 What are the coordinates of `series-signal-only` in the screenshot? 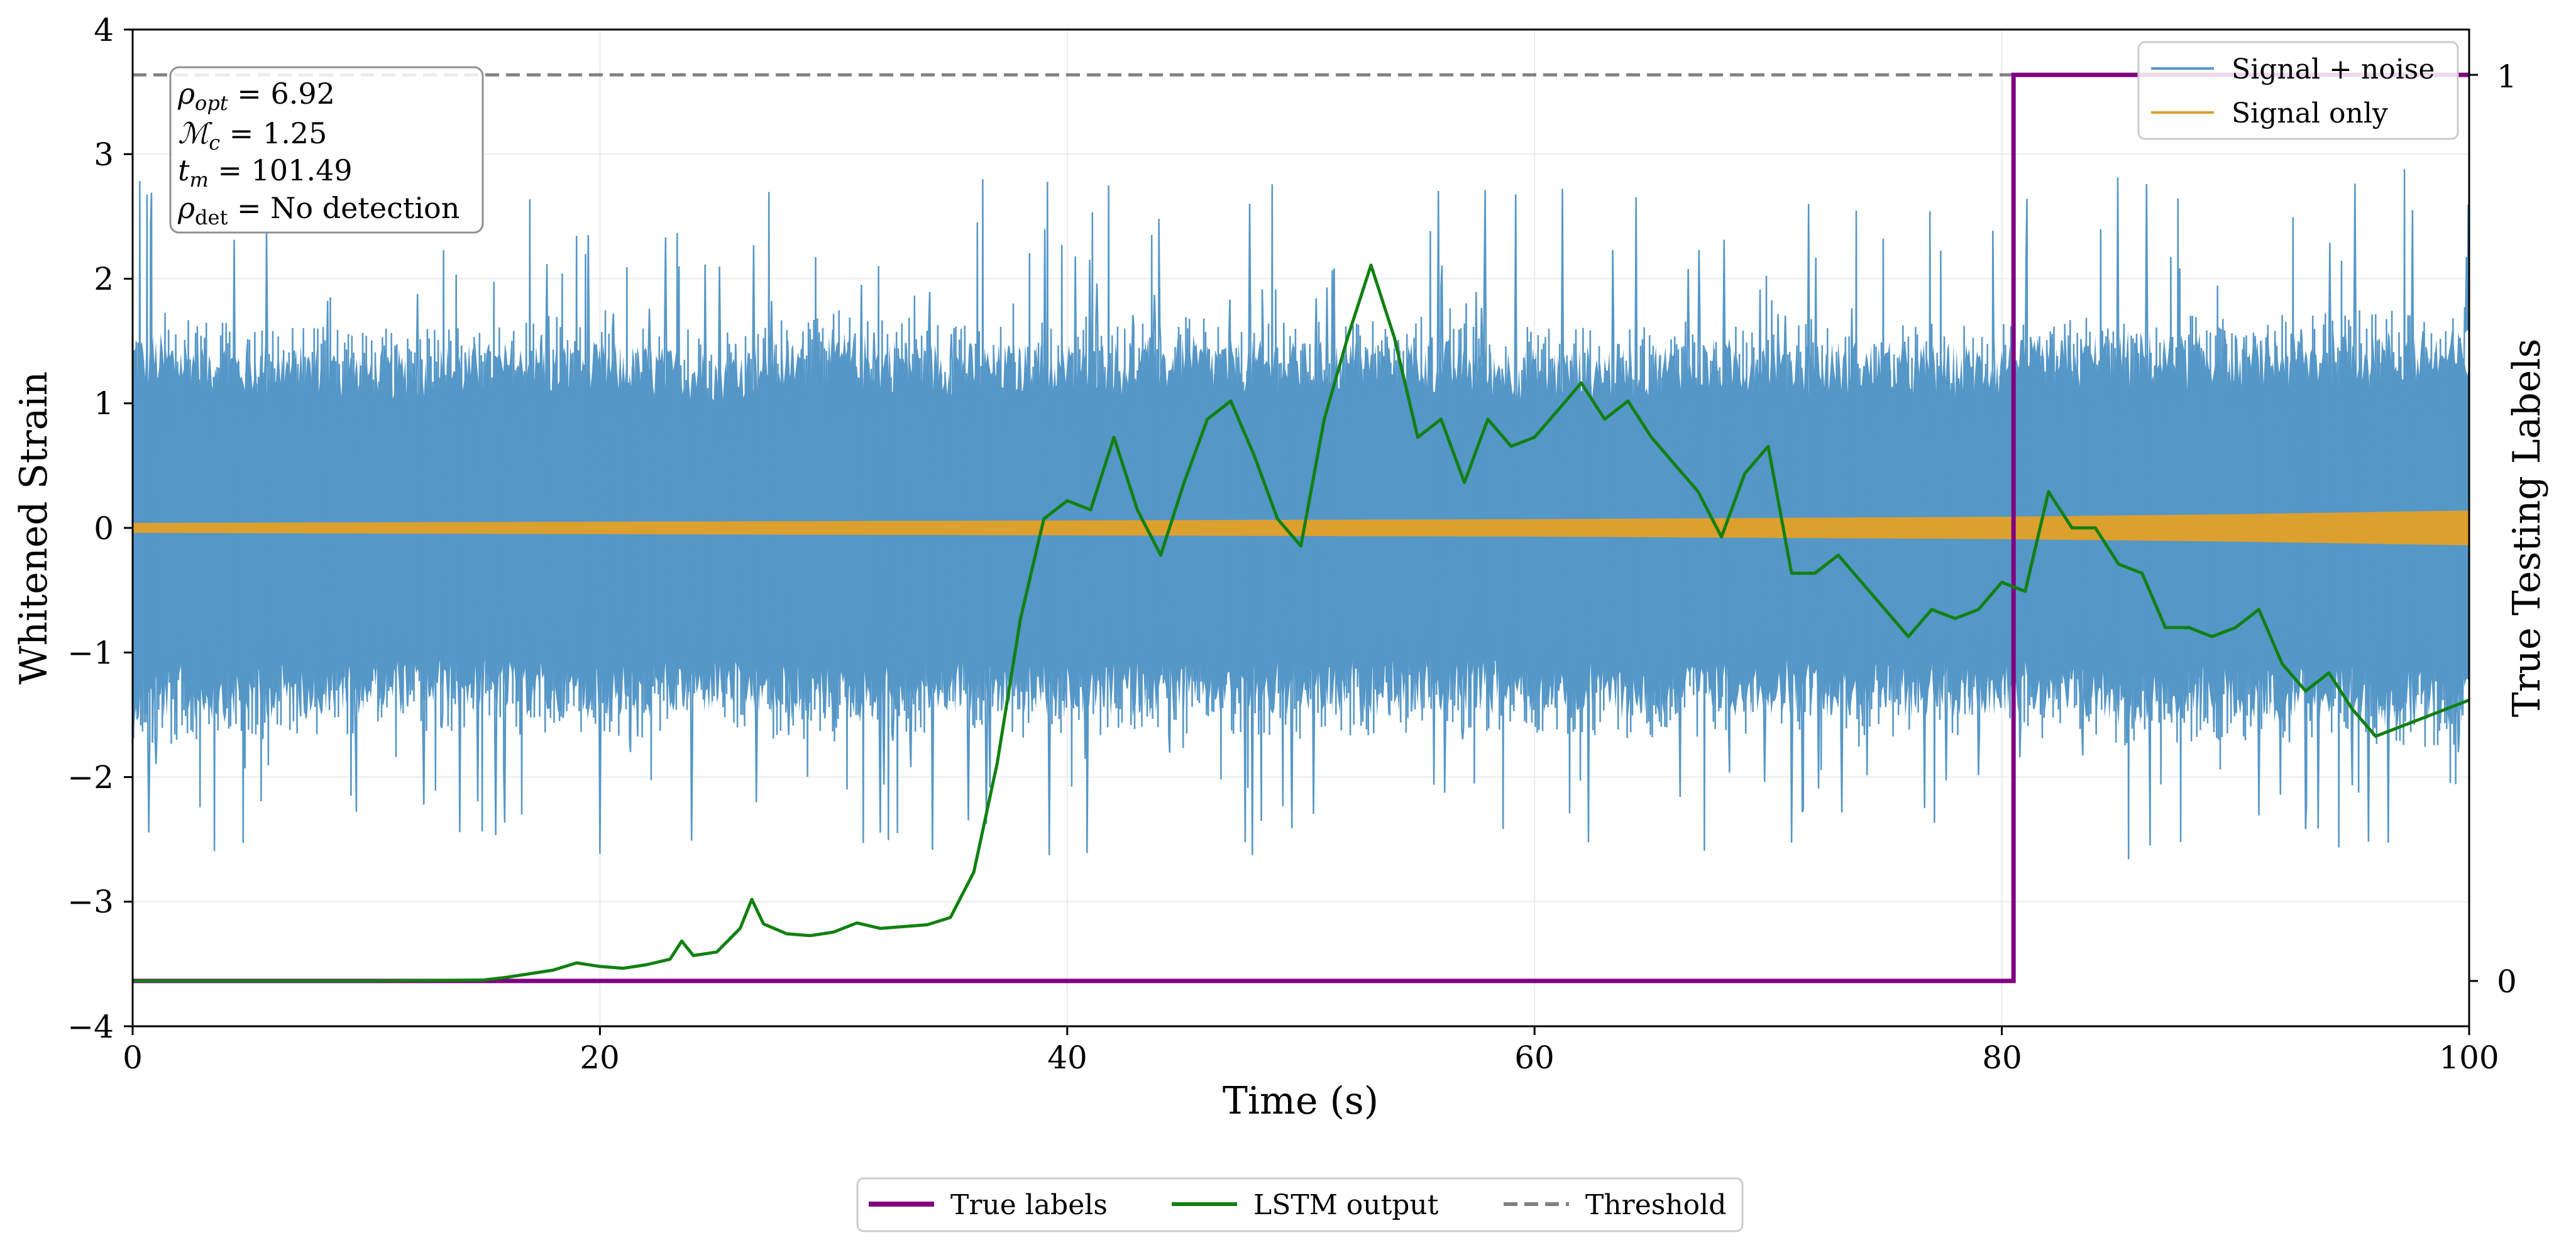 It's located at (1301, 528).